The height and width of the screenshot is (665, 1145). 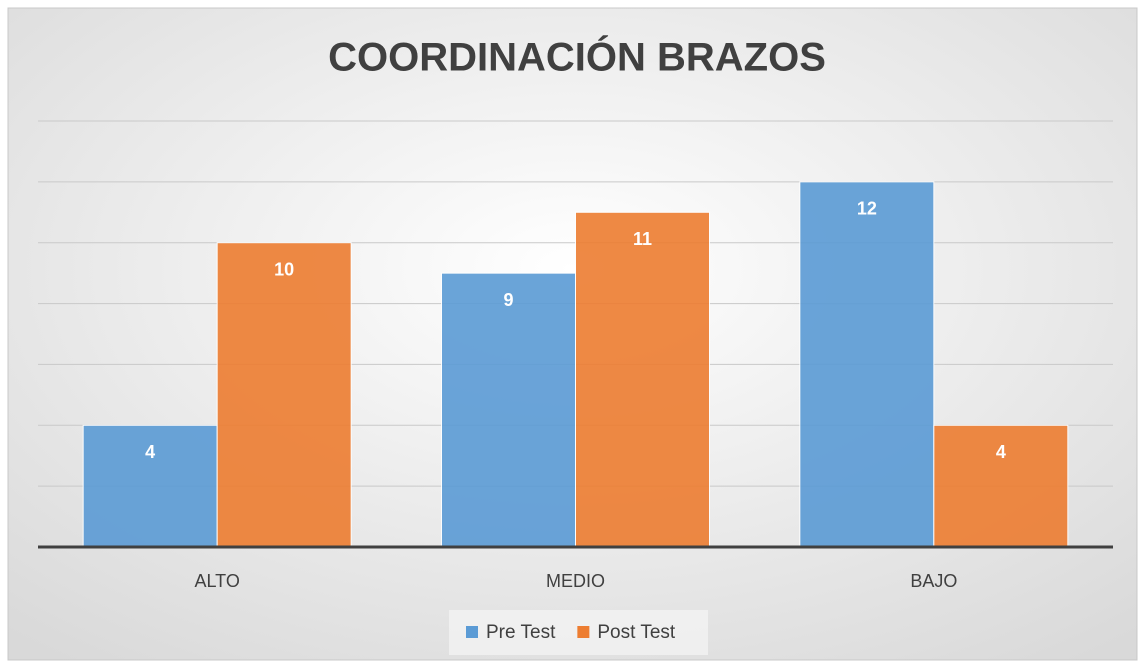 I want to click on data-label: 12, so click(x=867, y=209).